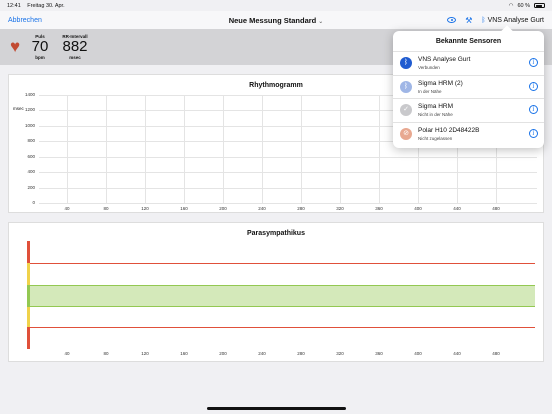 This screenshot has height=414, width=552. What do you see at coordinates (40, 57) in the screenshot?
I see `pulse-unit: bpm` at bounding box center [40, 57].